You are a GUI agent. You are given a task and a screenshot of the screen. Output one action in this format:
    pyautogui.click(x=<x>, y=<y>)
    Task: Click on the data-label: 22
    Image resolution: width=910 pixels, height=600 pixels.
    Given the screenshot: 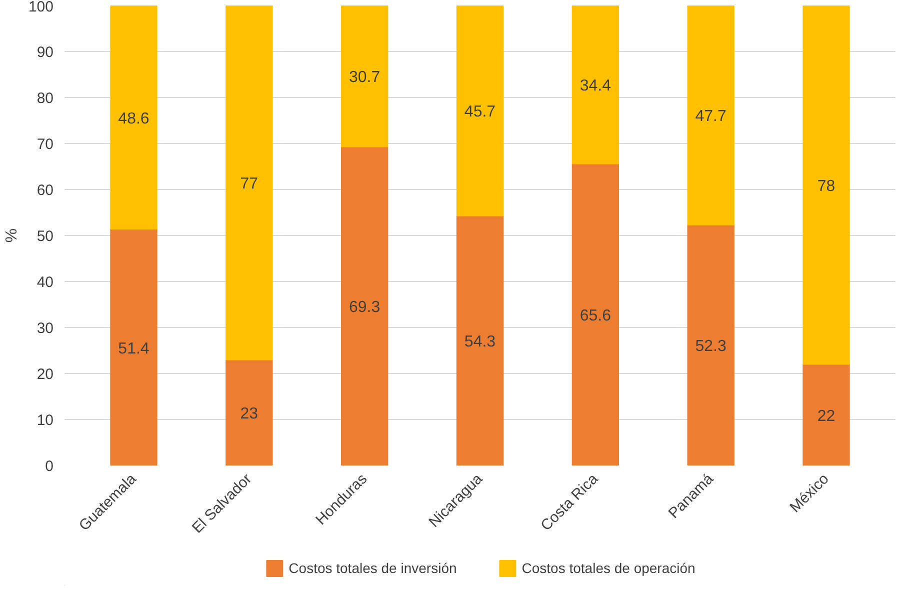 What is the action you would take?
    pyautogui.click(x=826, y=416)
    